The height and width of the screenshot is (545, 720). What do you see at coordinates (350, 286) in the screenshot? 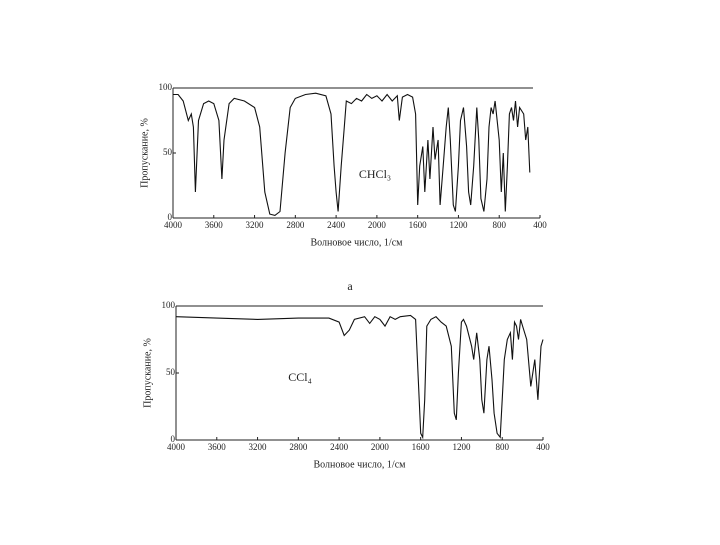
I see `caption: а` at bounding box center [350, 286].